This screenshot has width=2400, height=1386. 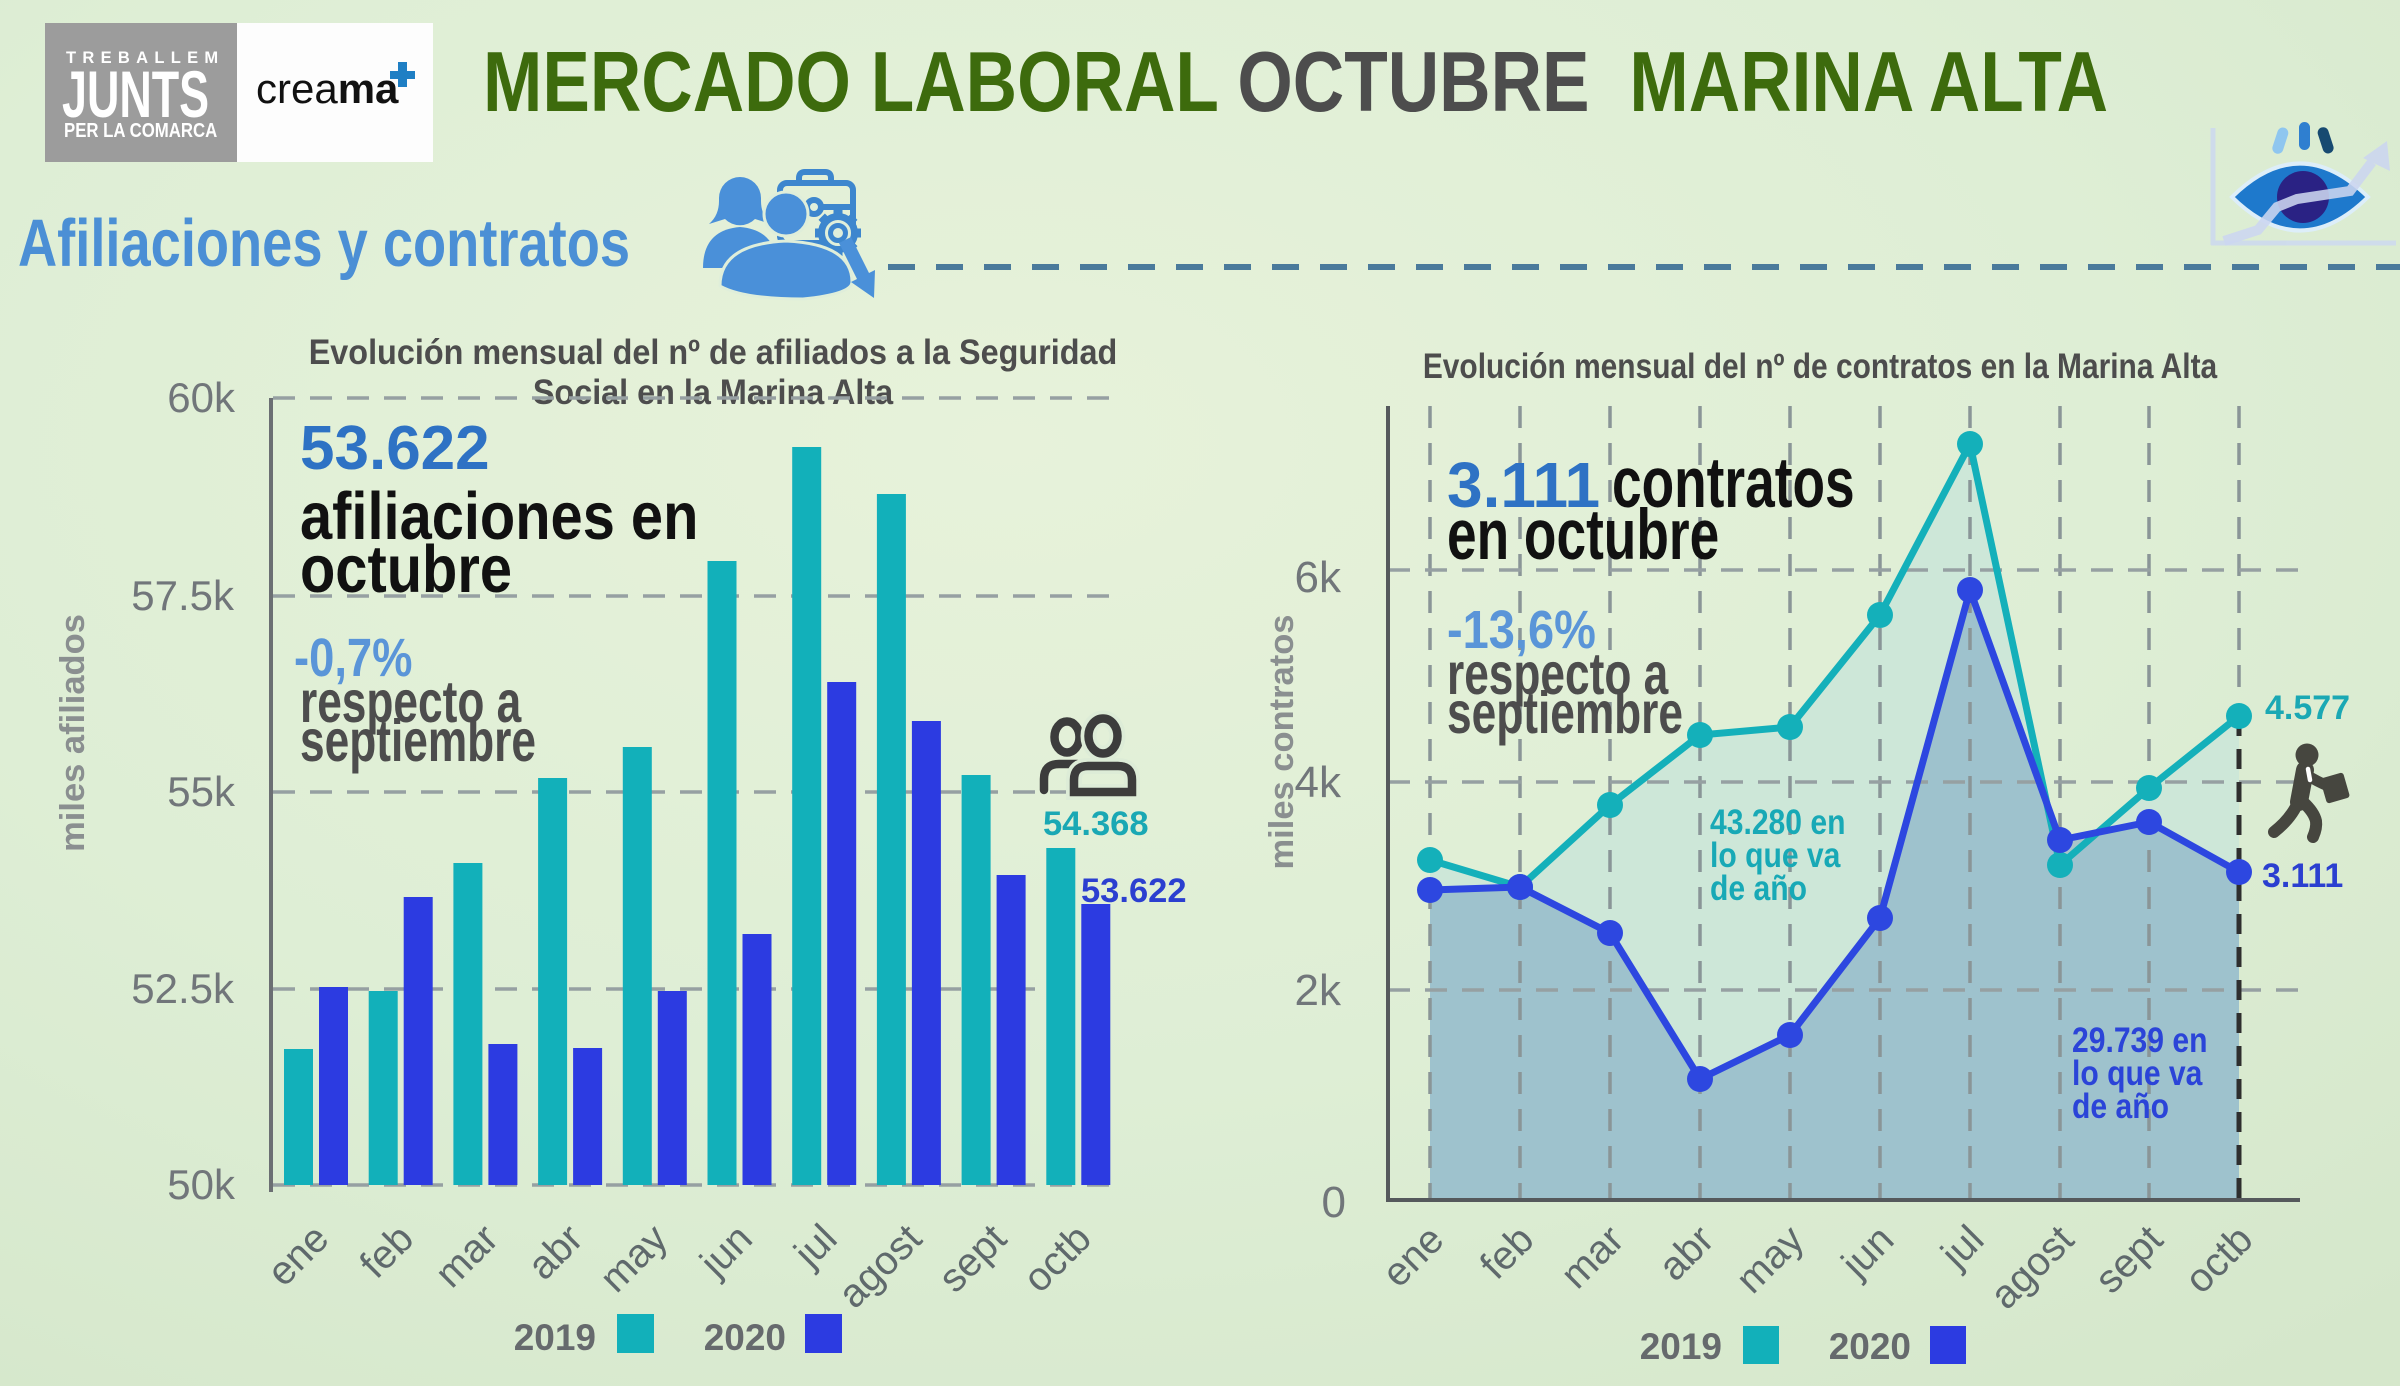 What do you see at coordinates (183, 595) in the screenshot?
I see `svg-text: 57.5k` at bounding box center [183, 595].